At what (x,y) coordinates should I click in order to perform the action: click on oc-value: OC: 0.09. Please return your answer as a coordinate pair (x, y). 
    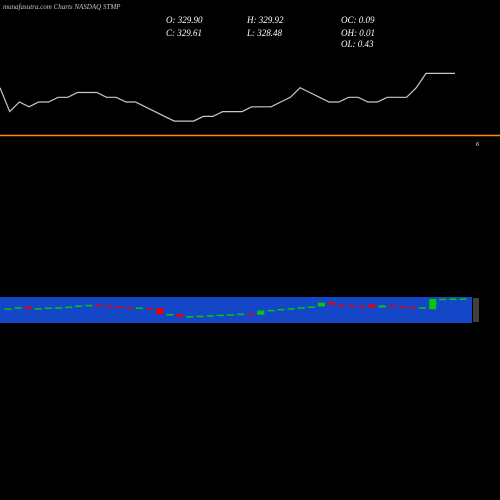
    Looking at the image, I should click on (358, 20).